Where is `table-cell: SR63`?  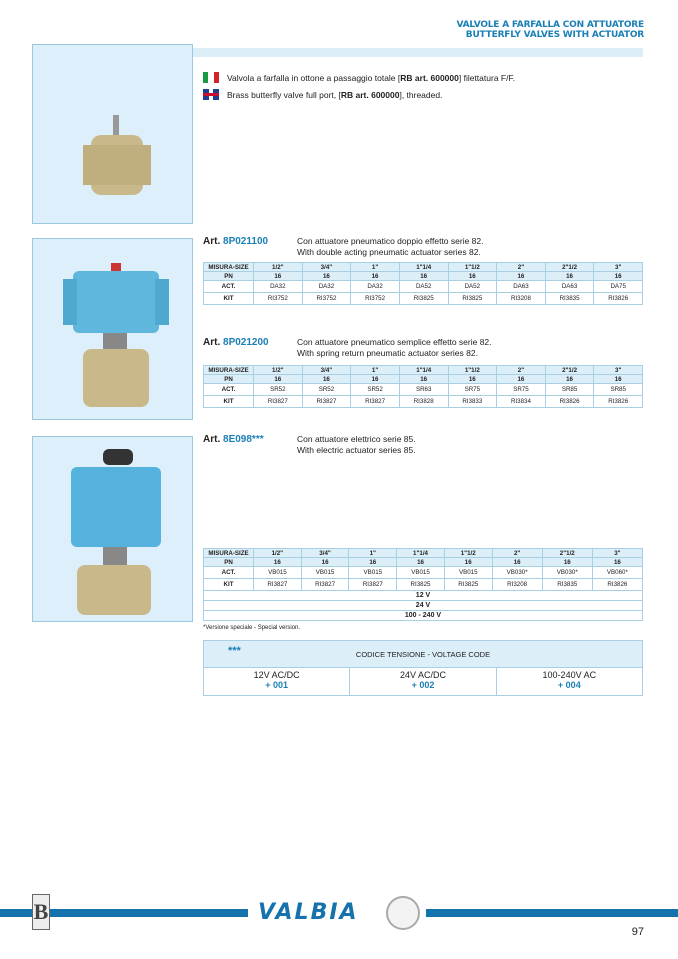
table-cell: SR63 is located at coordinates (423, 389).